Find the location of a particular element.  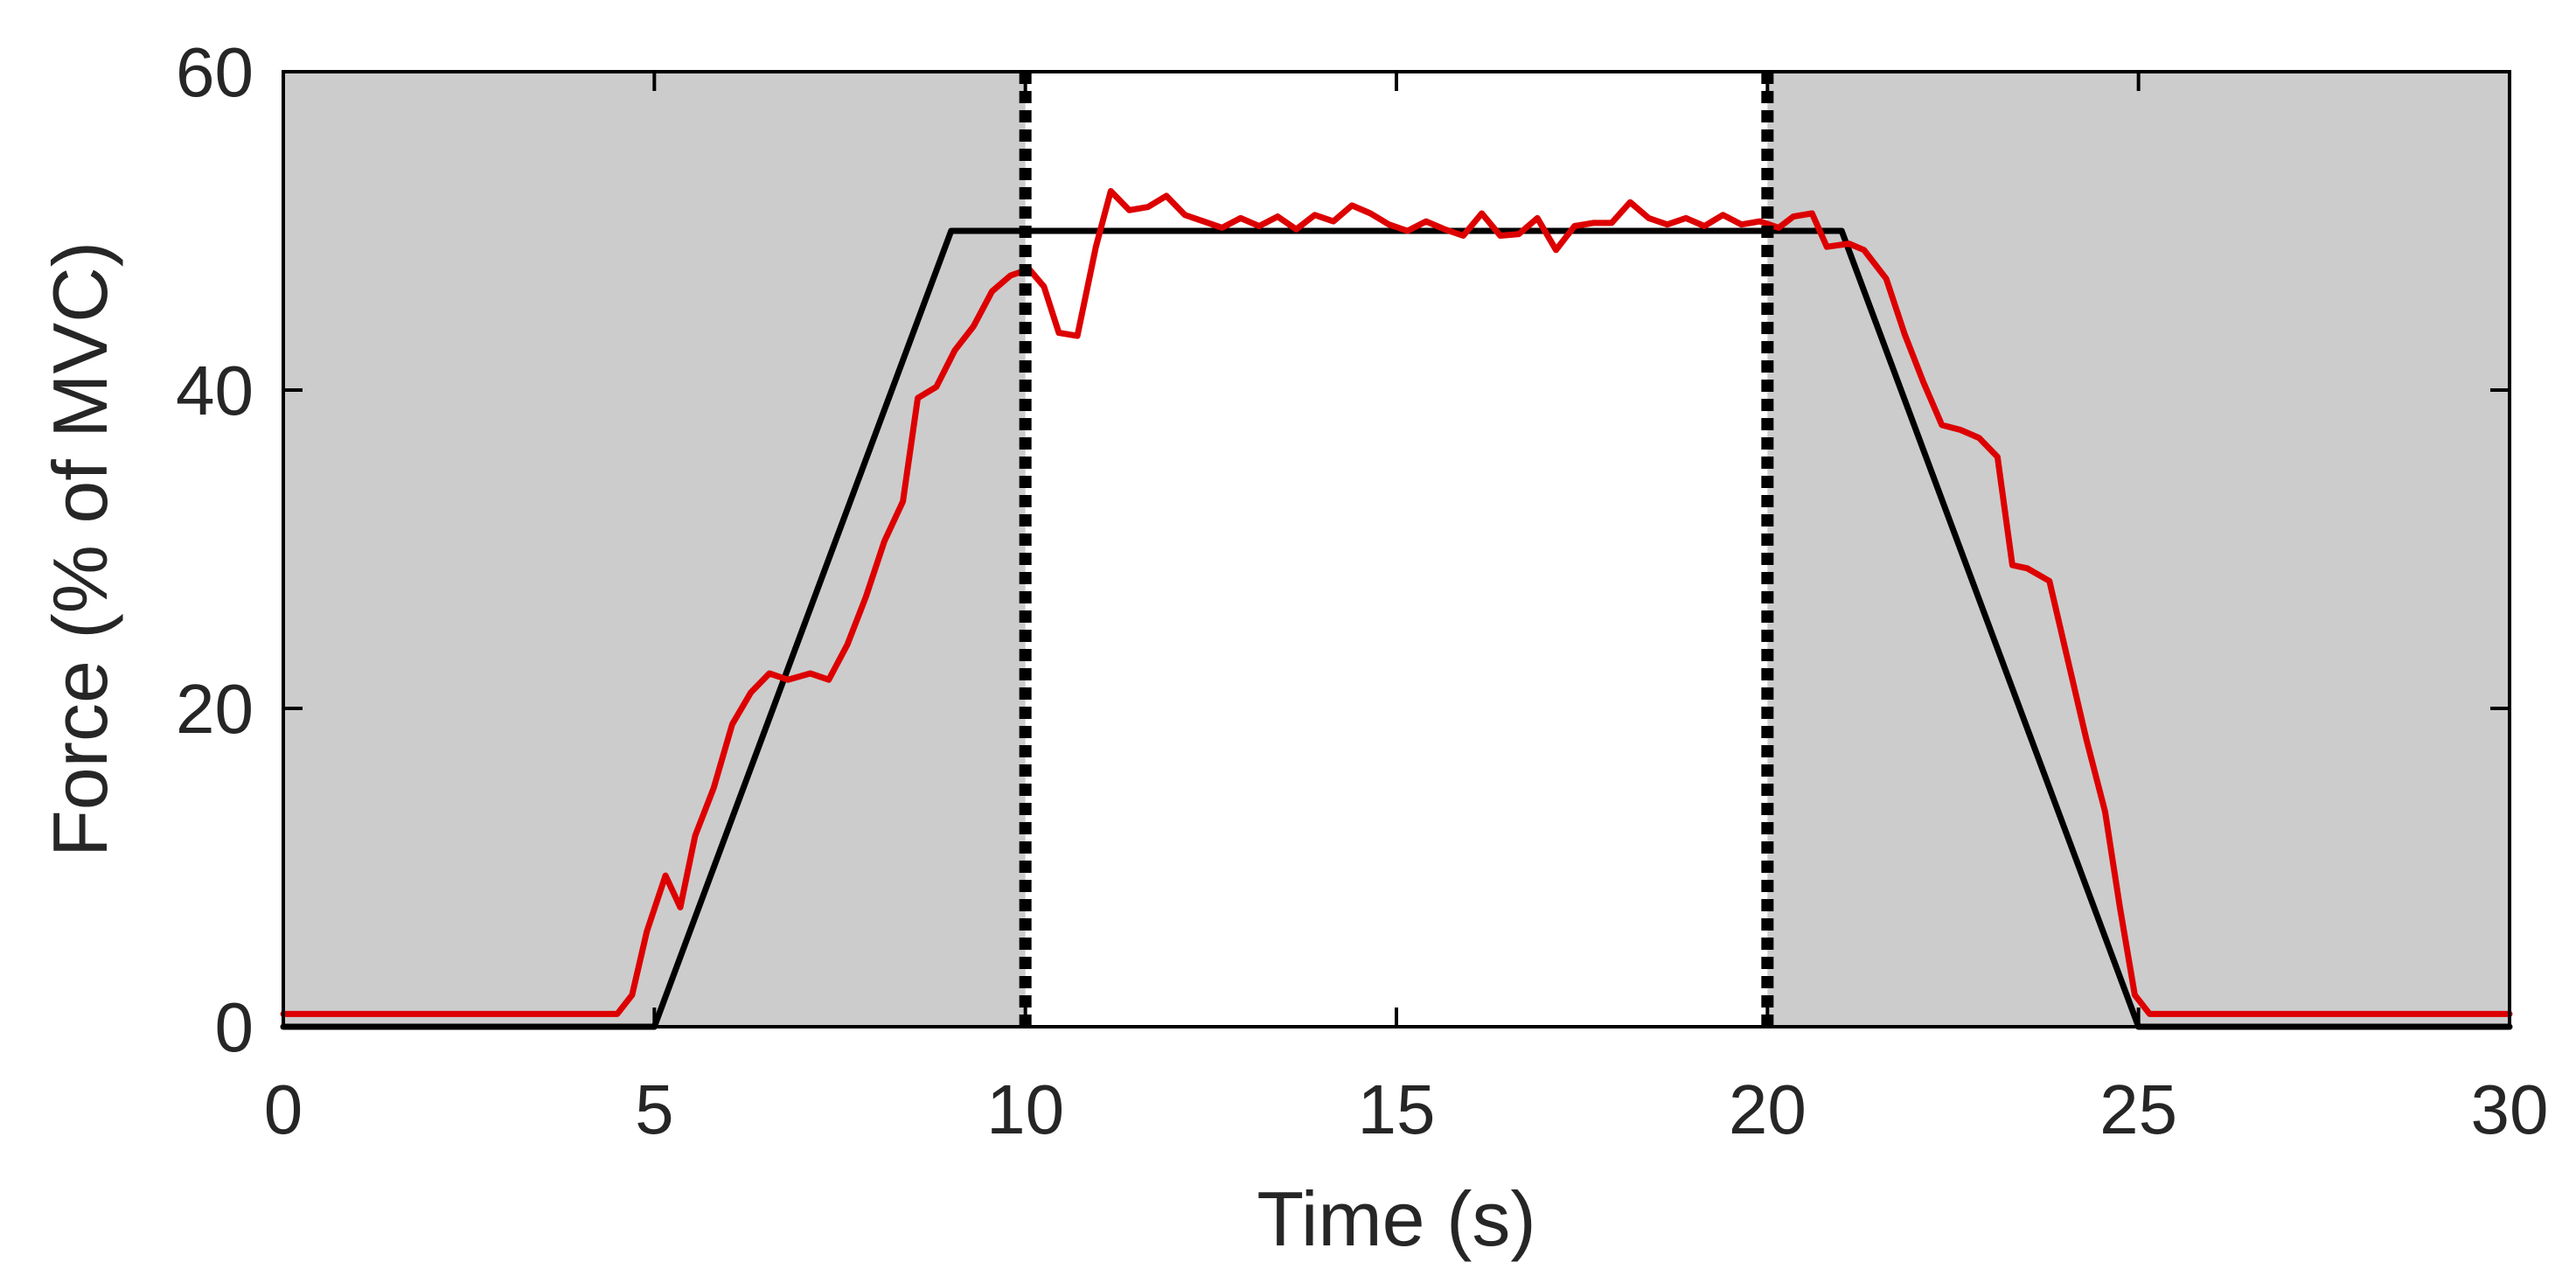

y-tick-label-3: 60 is located at coordinates (215, 72).